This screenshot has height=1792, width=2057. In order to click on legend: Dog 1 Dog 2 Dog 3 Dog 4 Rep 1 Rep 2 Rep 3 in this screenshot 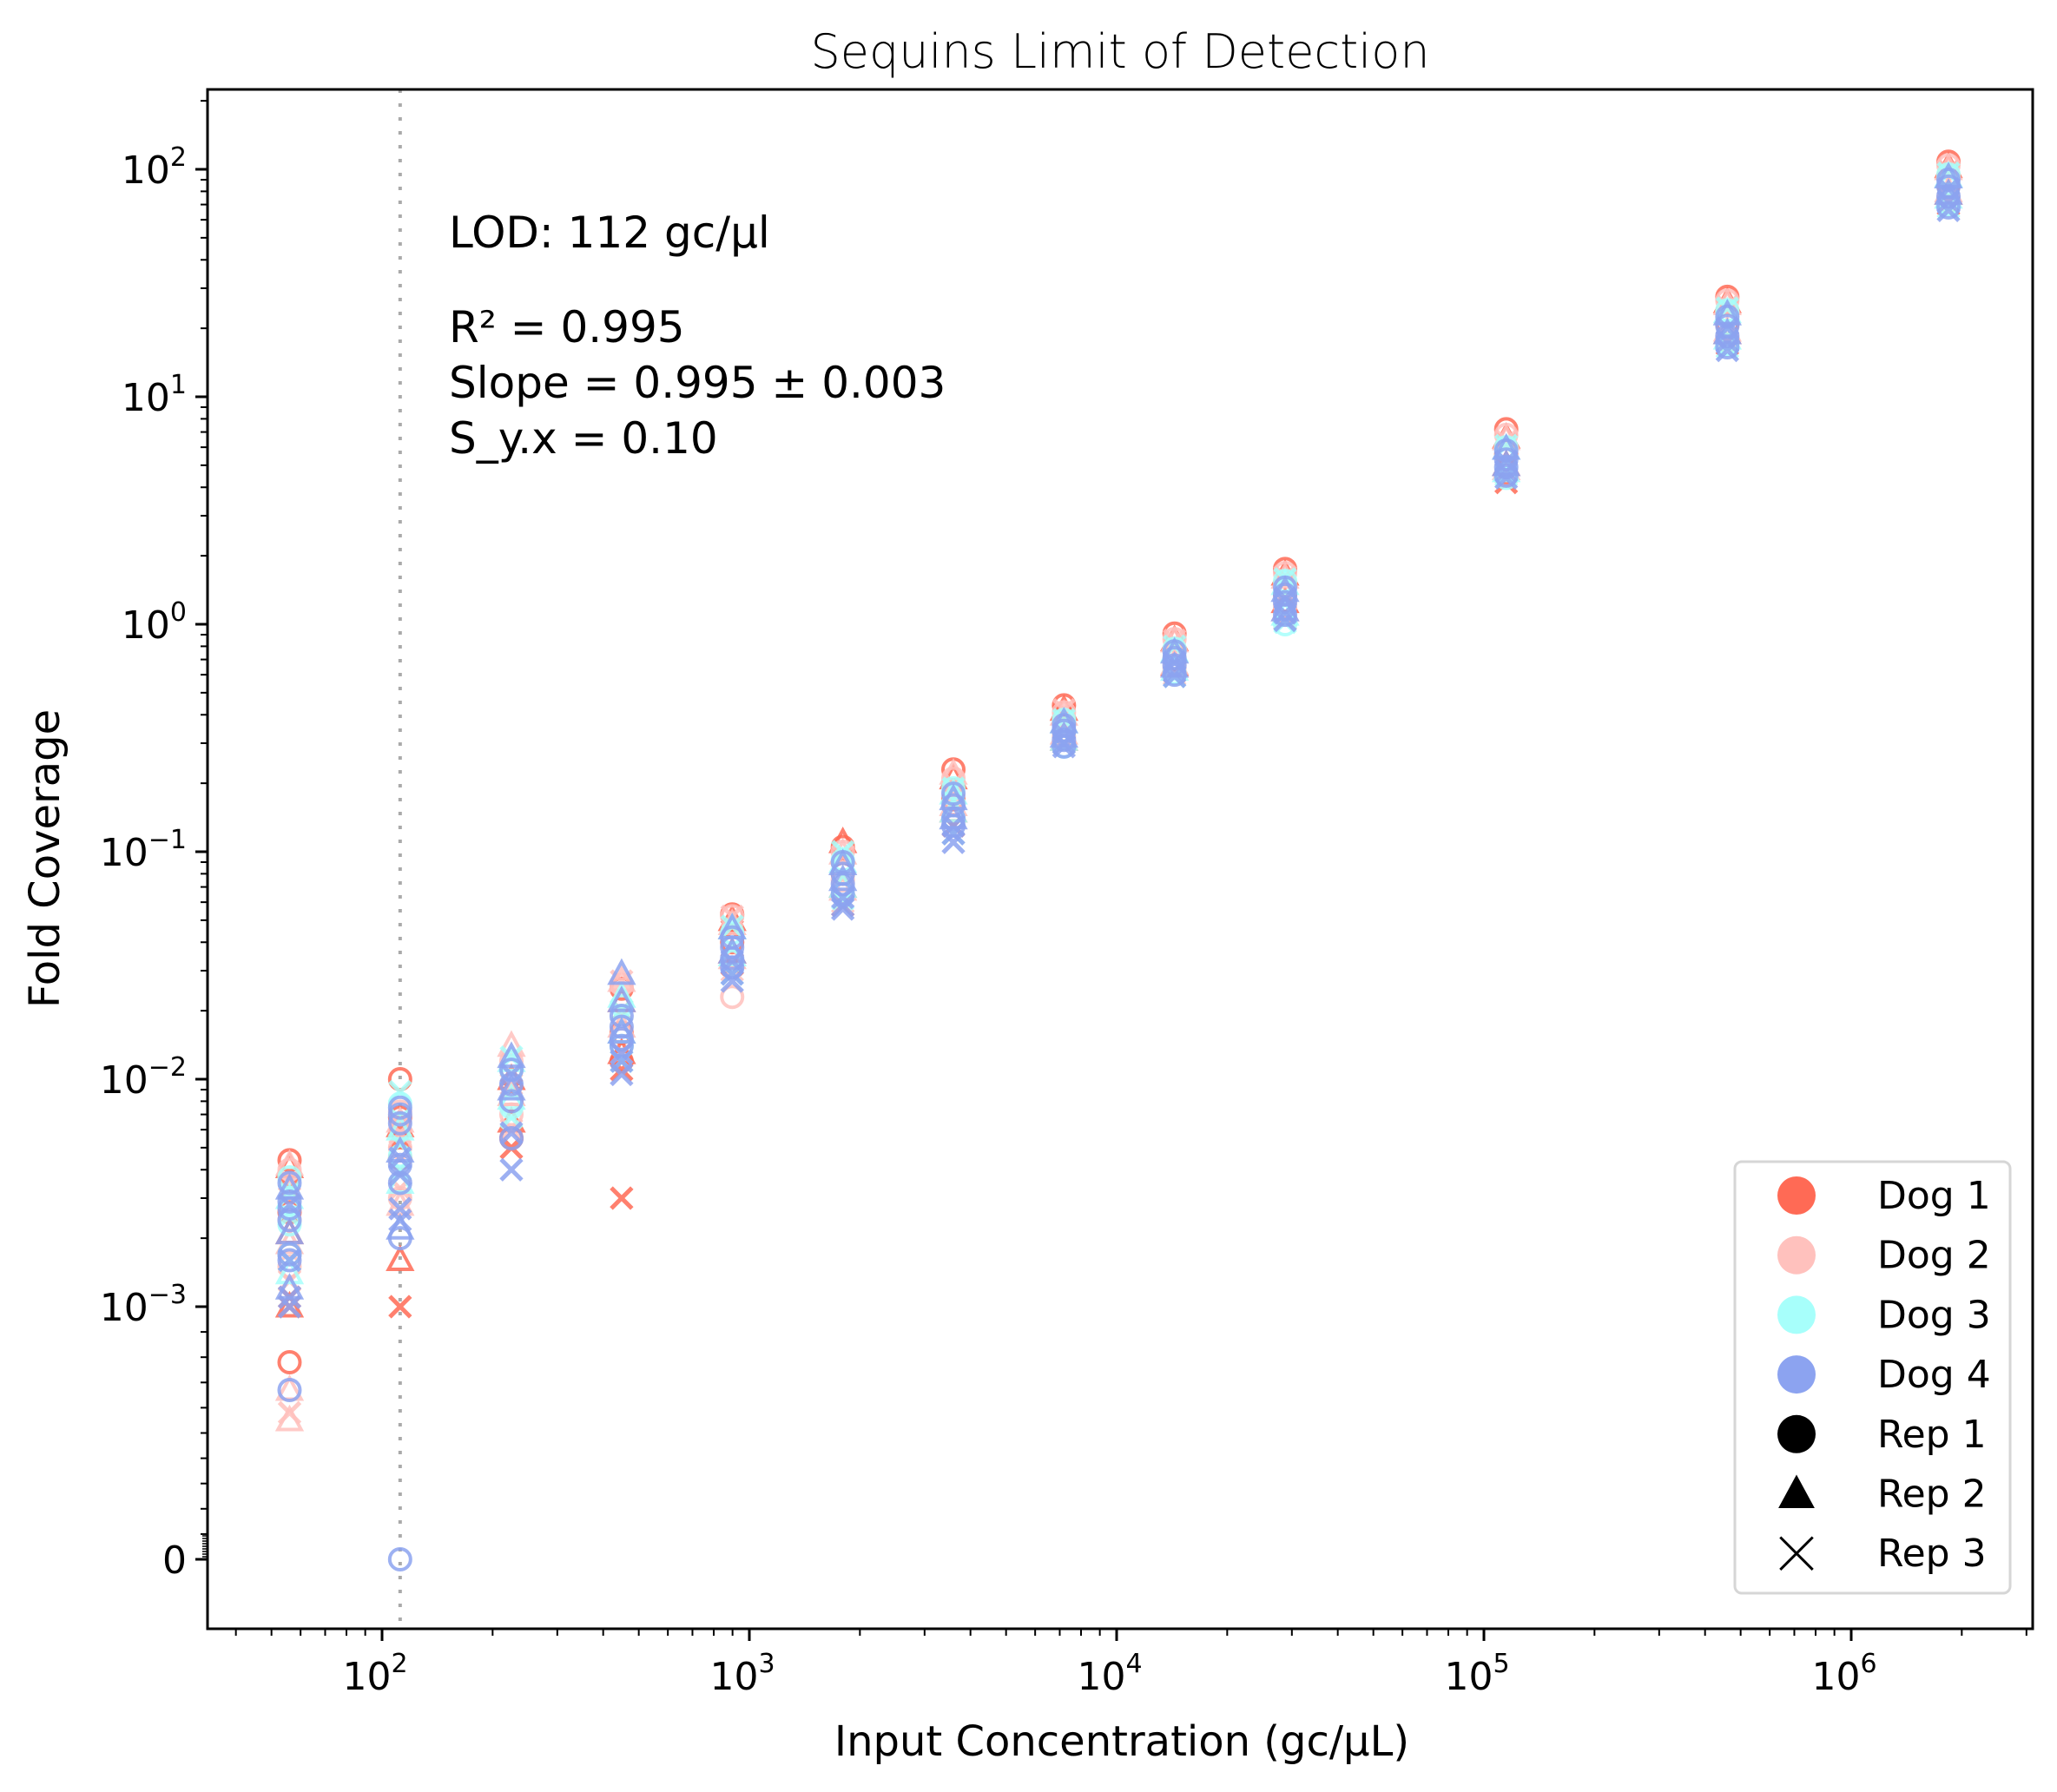, I will do `click(1872, 1377)`.